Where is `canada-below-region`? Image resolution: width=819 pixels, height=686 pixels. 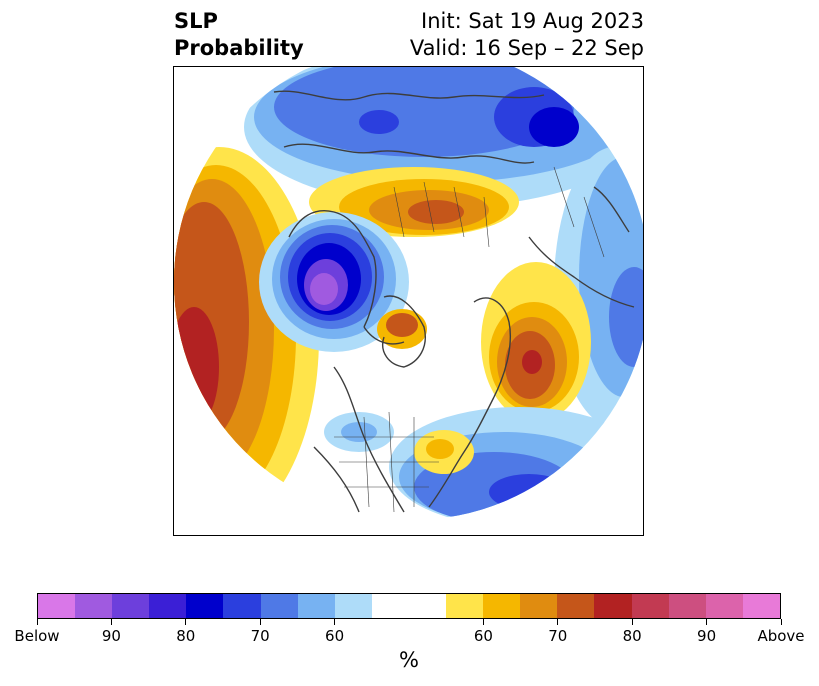
canada-below-region is located at coordinates (359, 432).